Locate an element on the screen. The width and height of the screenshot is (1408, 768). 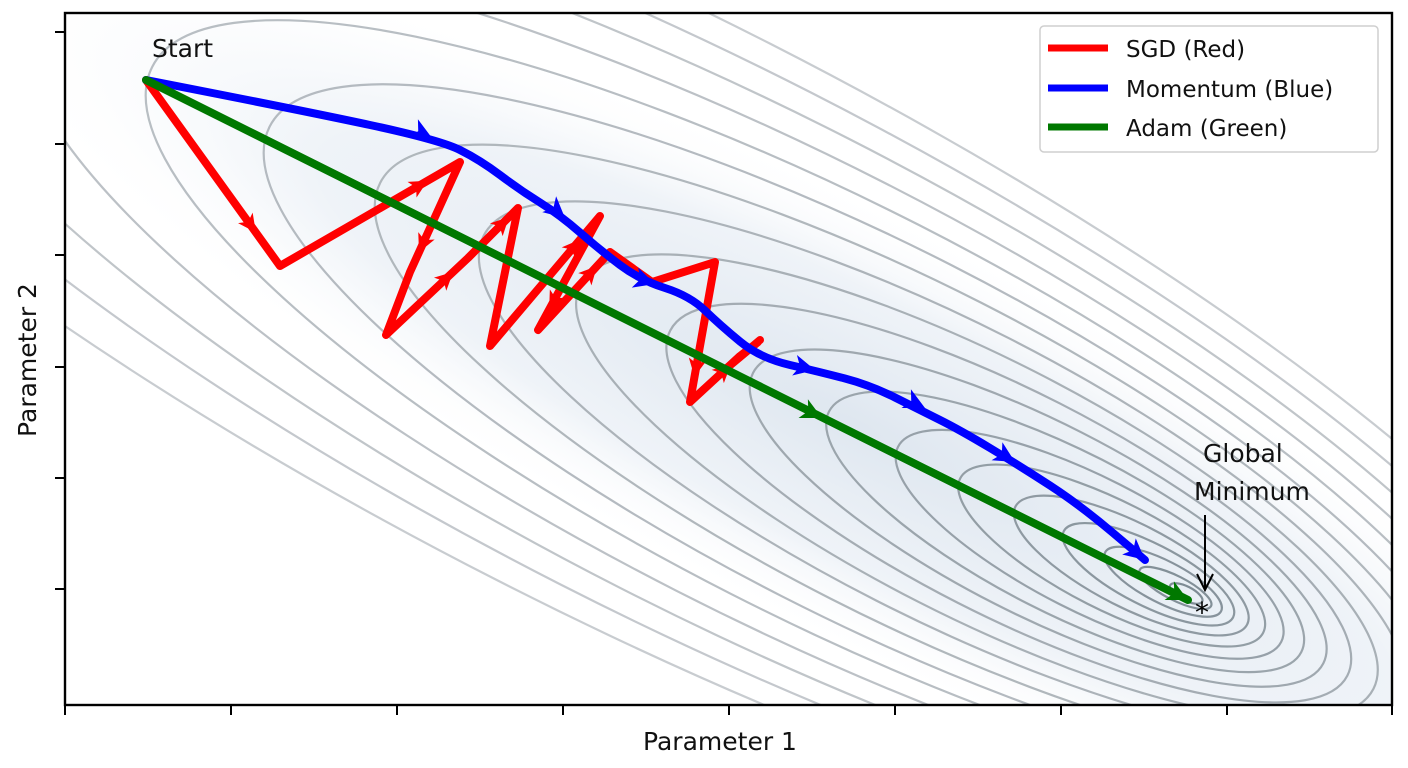
x-axis-label: Parameter 1 is located at coordinates (720, 741).